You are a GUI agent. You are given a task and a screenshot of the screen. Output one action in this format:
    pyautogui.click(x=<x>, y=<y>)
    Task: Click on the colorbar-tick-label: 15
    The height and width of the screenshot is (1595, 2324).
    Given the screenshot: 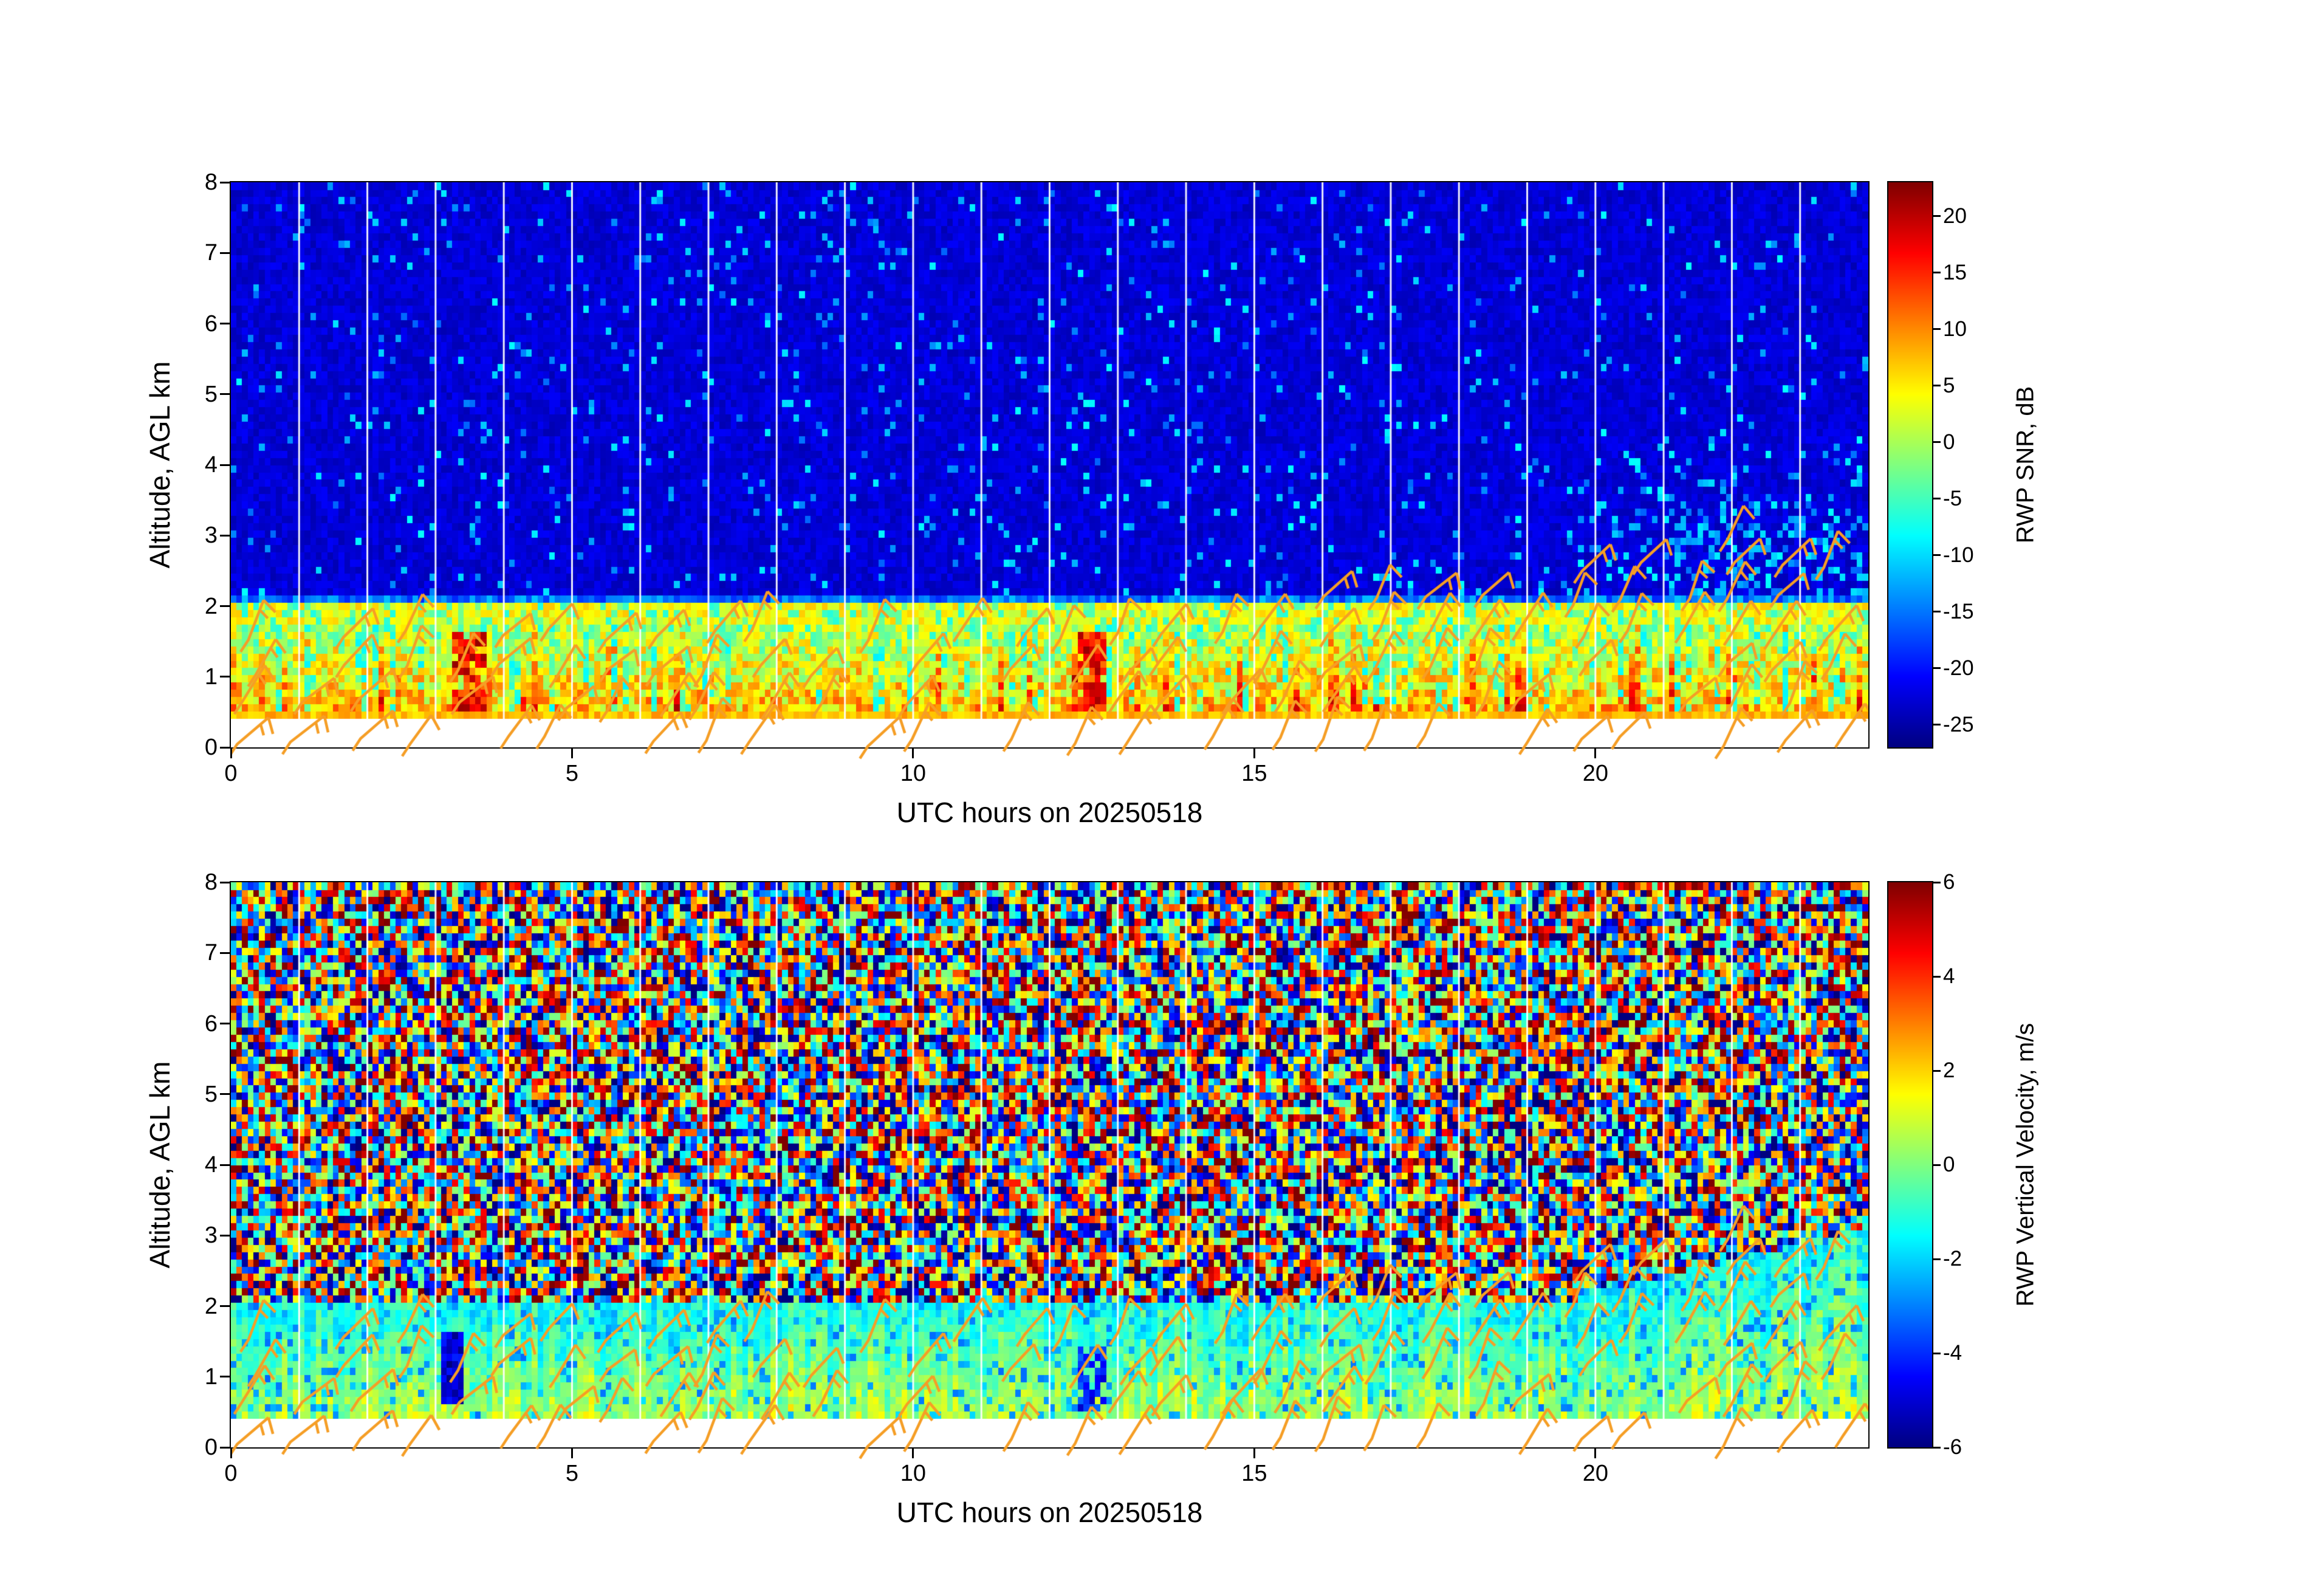 What is the action you would take?
    pyautogui.click(x=1955, y=272)
    